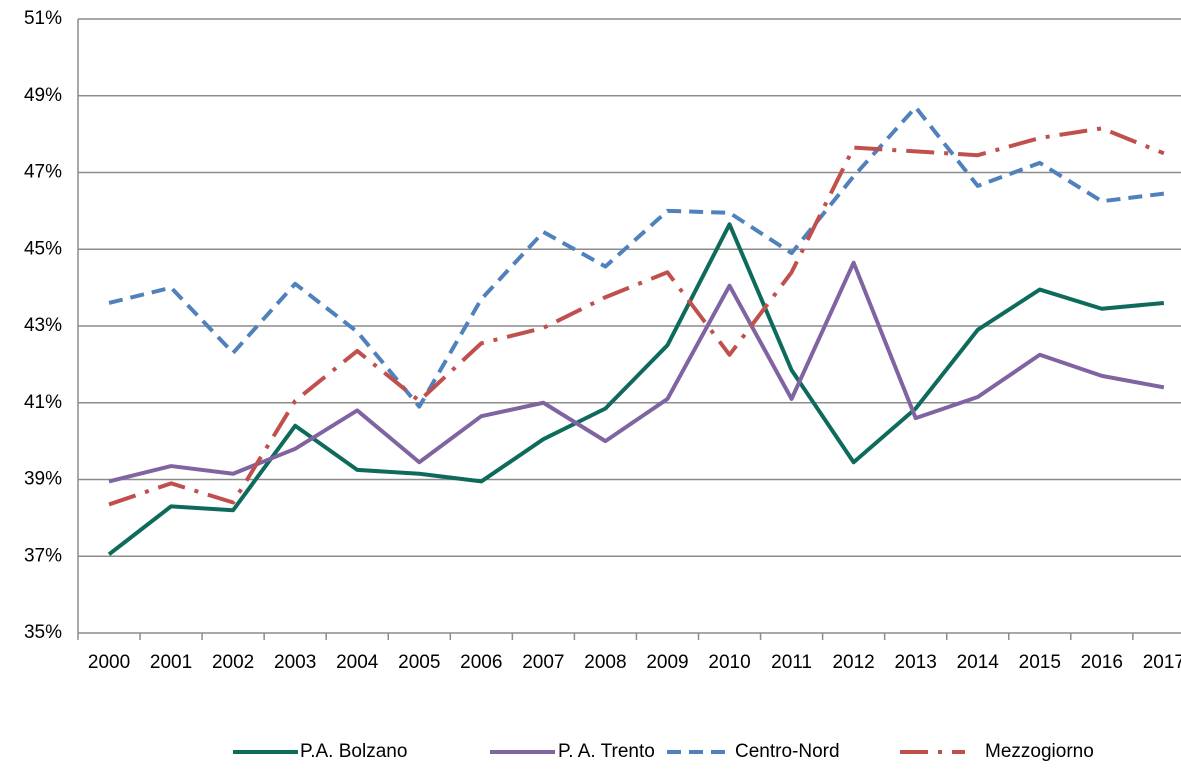 Image resolution: width=1181 pixels, height=771 pixels. Describe the element at coordinates (1102, 662) in the screenshot. I see `x-tick-label: 2016` at that location.